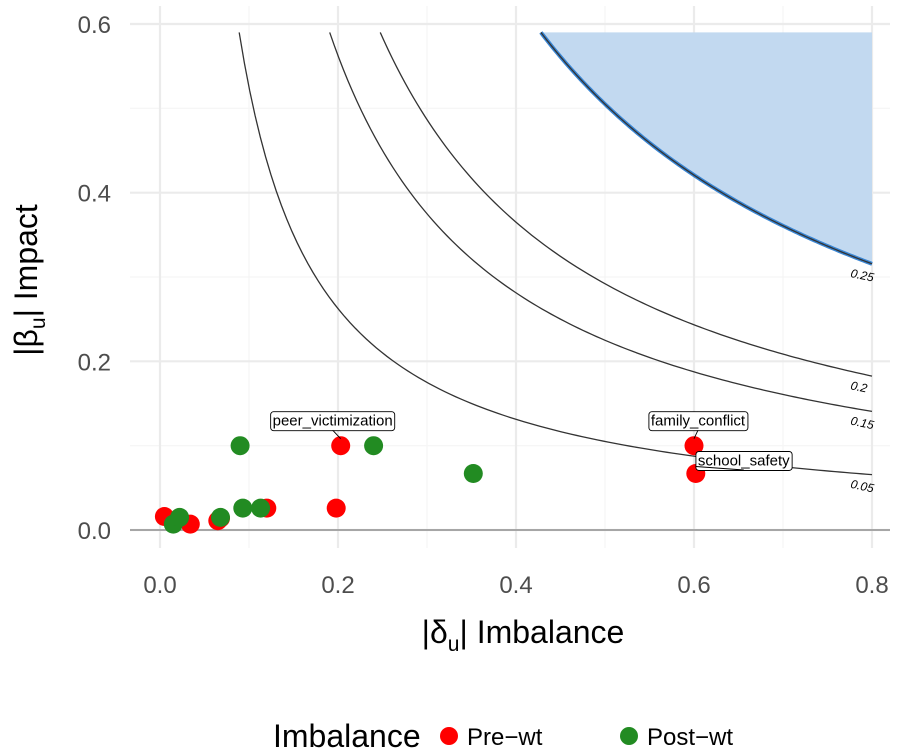 This screenshot has width=899, height=751. I want to click on point-label-text: family_conflict, so click(698, 421).